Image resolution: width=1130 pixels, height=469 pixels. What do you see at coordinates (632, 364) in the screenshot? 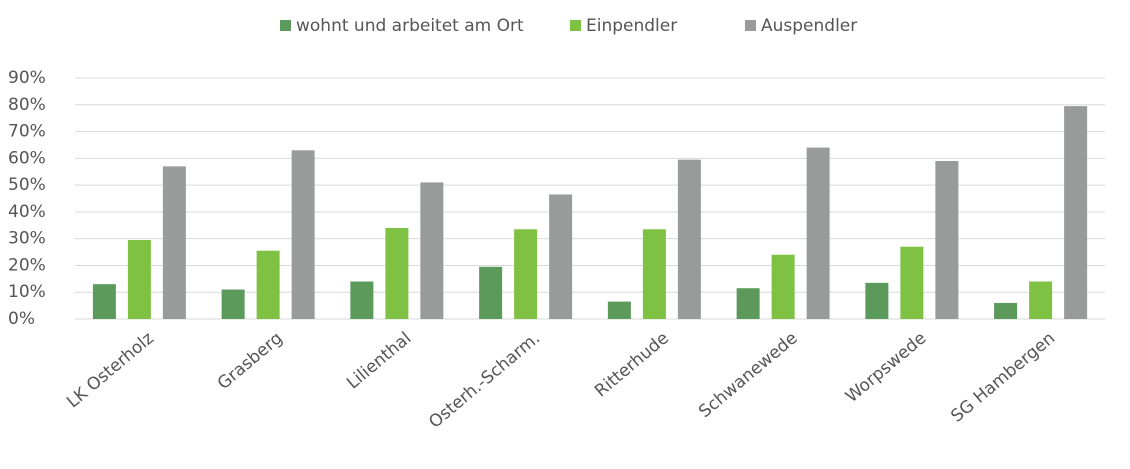
I see `x-tick-label: Ritterhude` at bounding box center [632, 364].